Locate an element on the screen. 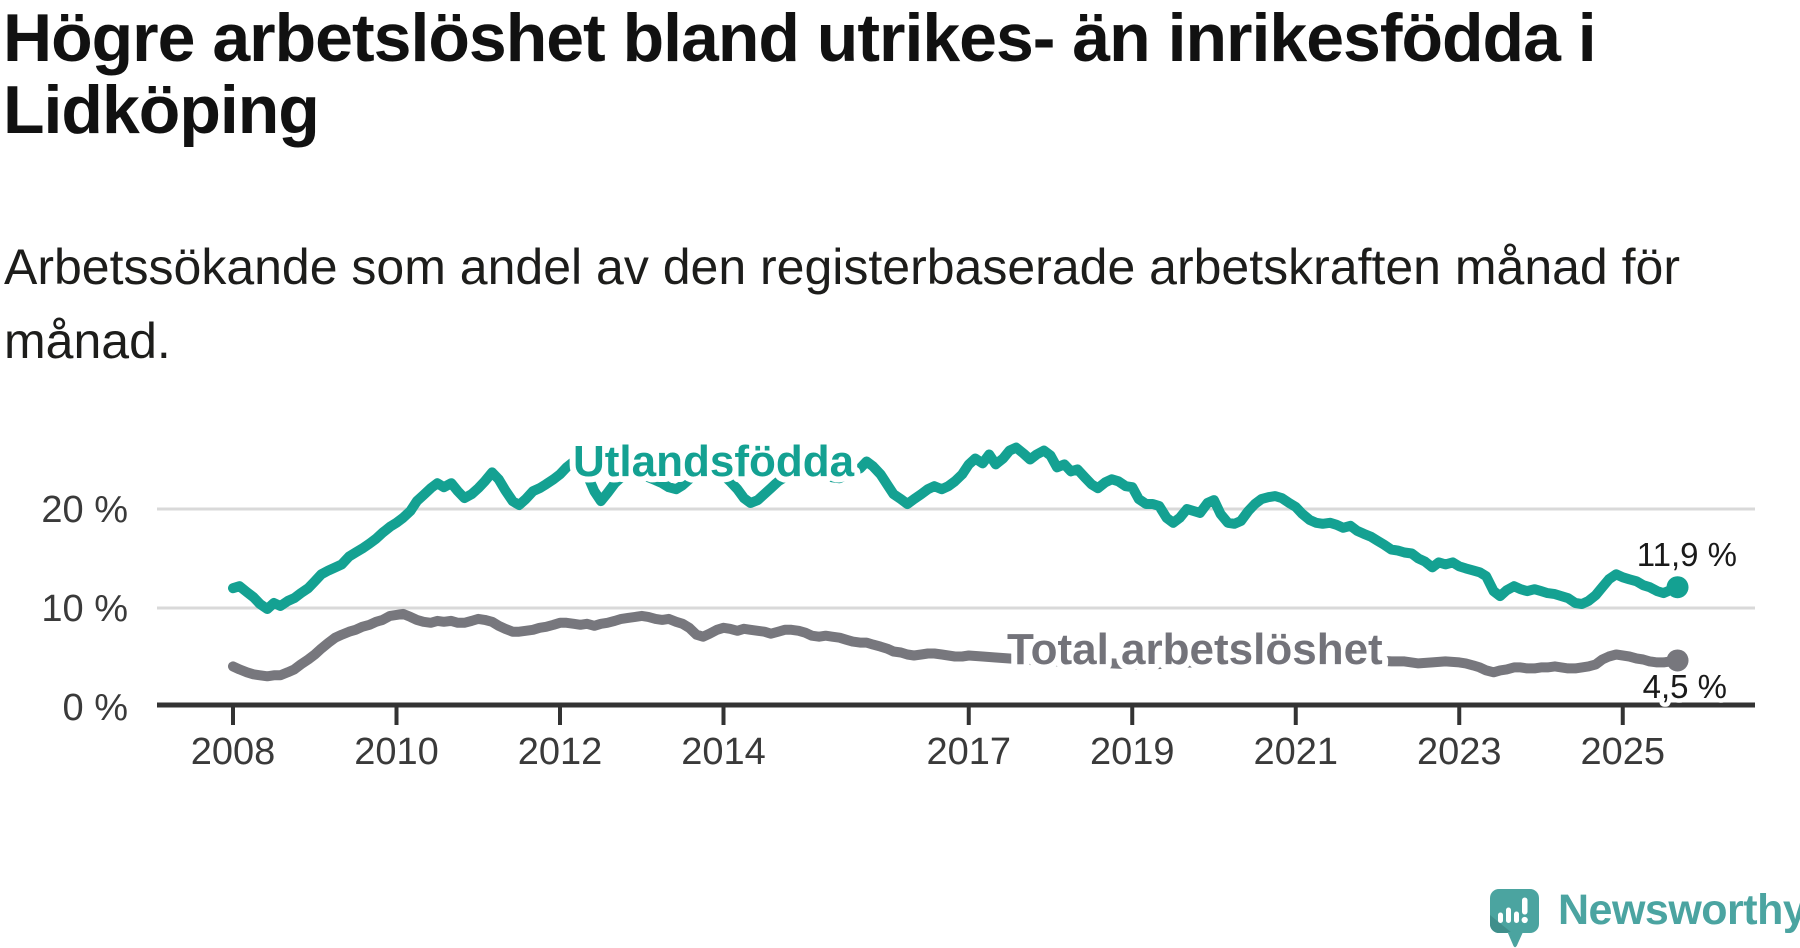 This screenshot has height=948, width=1800. end-value-label-total: 4,5 % is located at coordinates (1685, 686).